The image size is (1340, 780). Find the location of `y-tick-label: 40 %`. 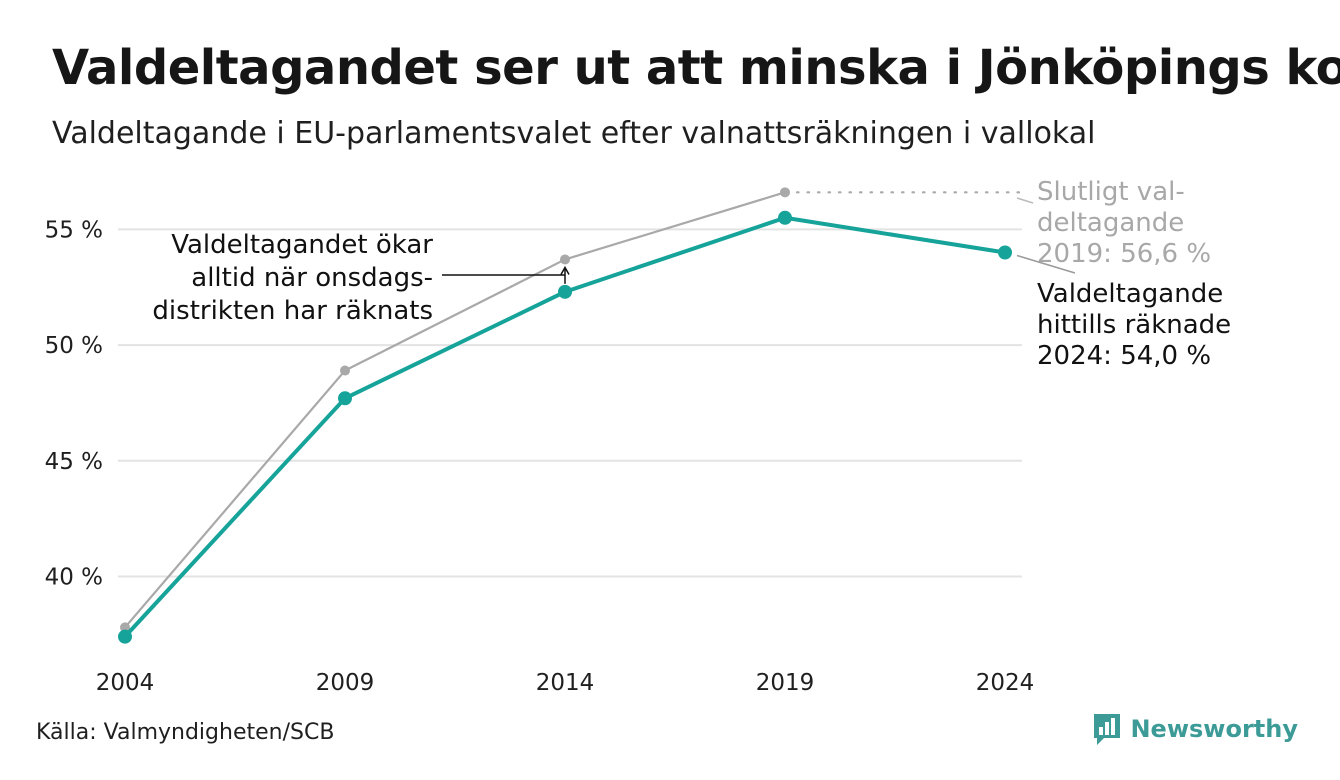

y-tick-label: 40 % is located at coordinates (74, 578).